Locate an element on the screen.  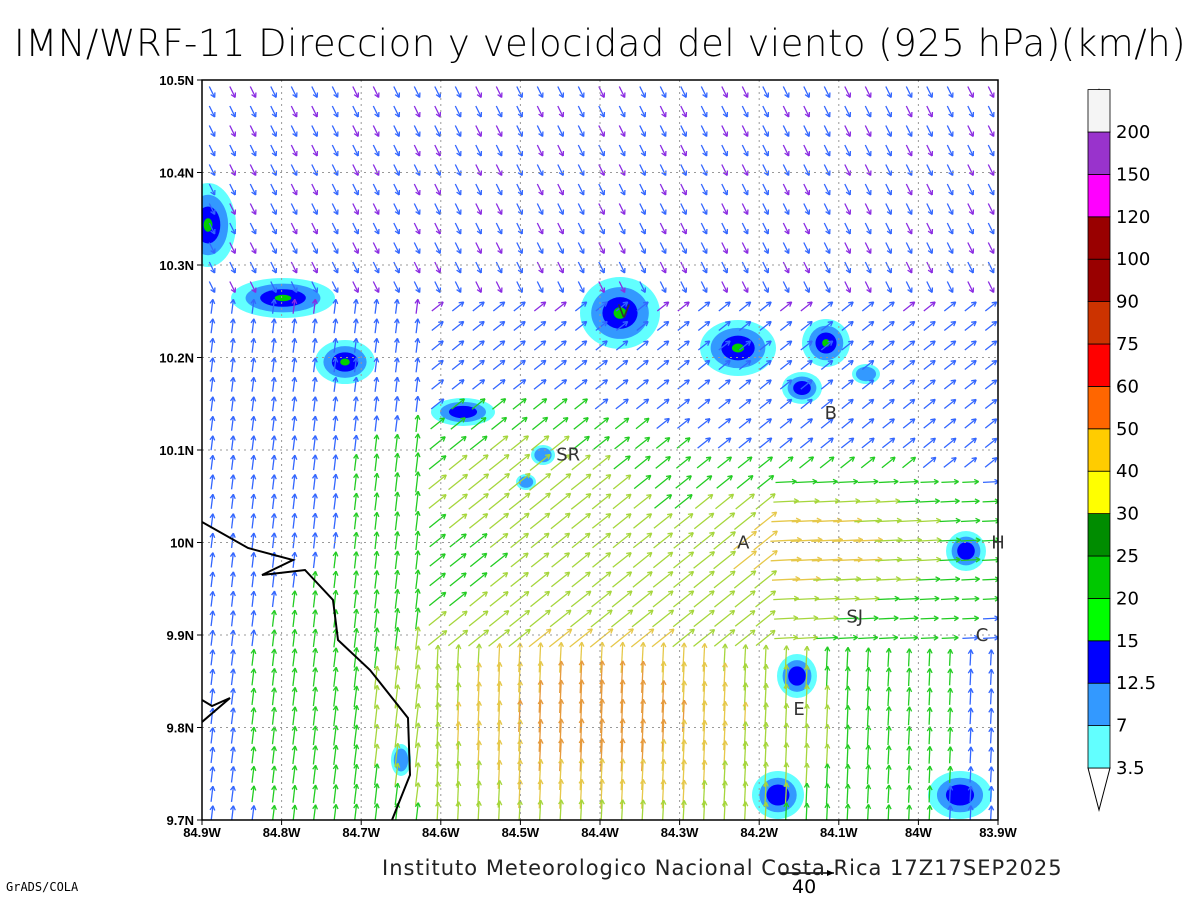
place-label: V is located at coordinates (624, 311).